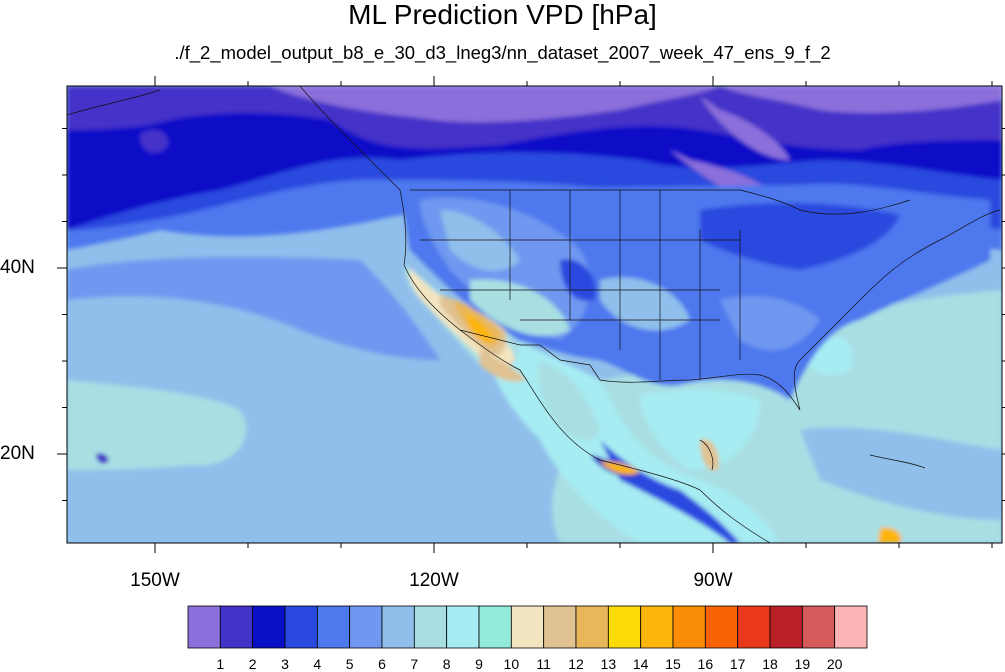 The width and height of the screenshot is (1005, 672). I want to click on colorbar-label: 15, so click(673, 664).